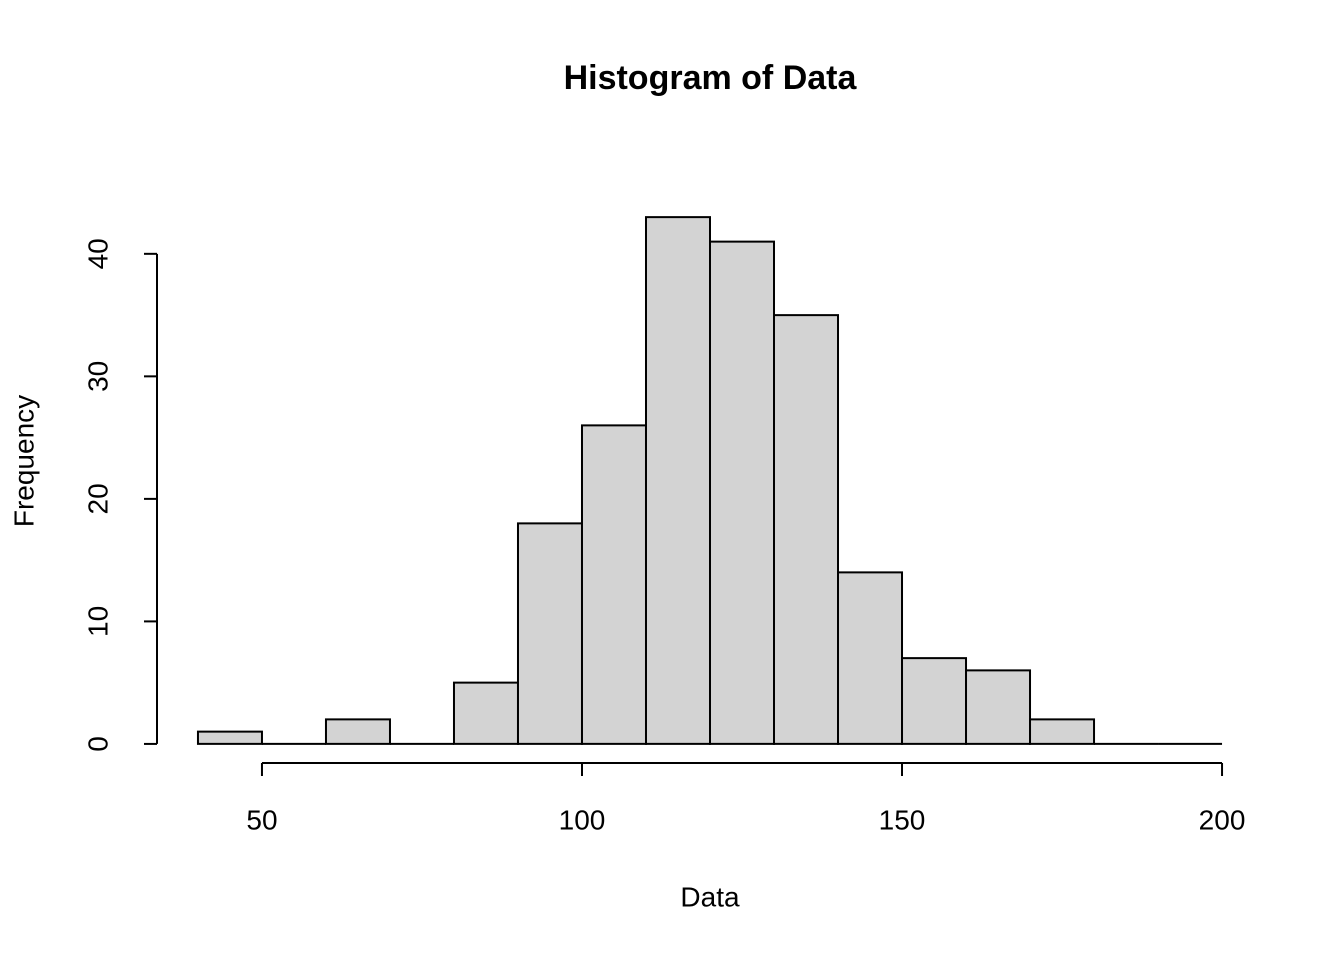  I want to click on x-tick-label: 200, so click(1222, 819).